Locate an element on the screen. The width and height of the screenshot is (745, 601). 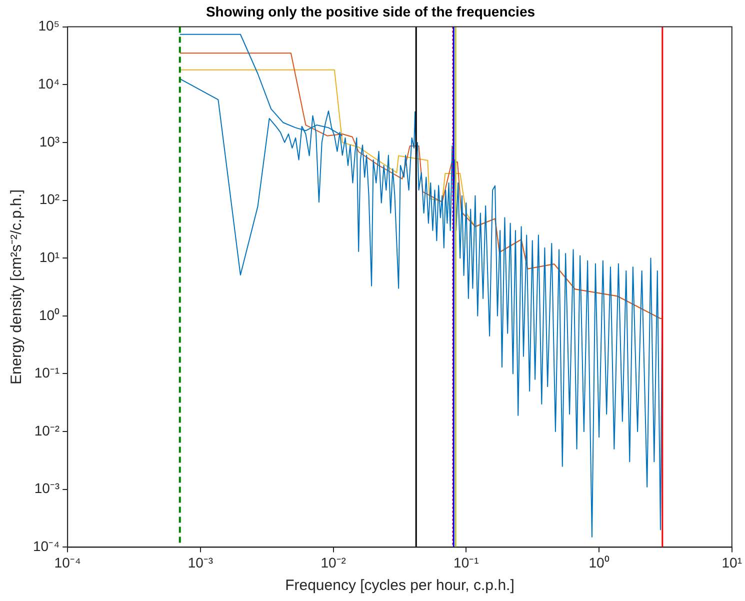
y-tick-label: 10⁻³ is located at coordinates (47, 488).